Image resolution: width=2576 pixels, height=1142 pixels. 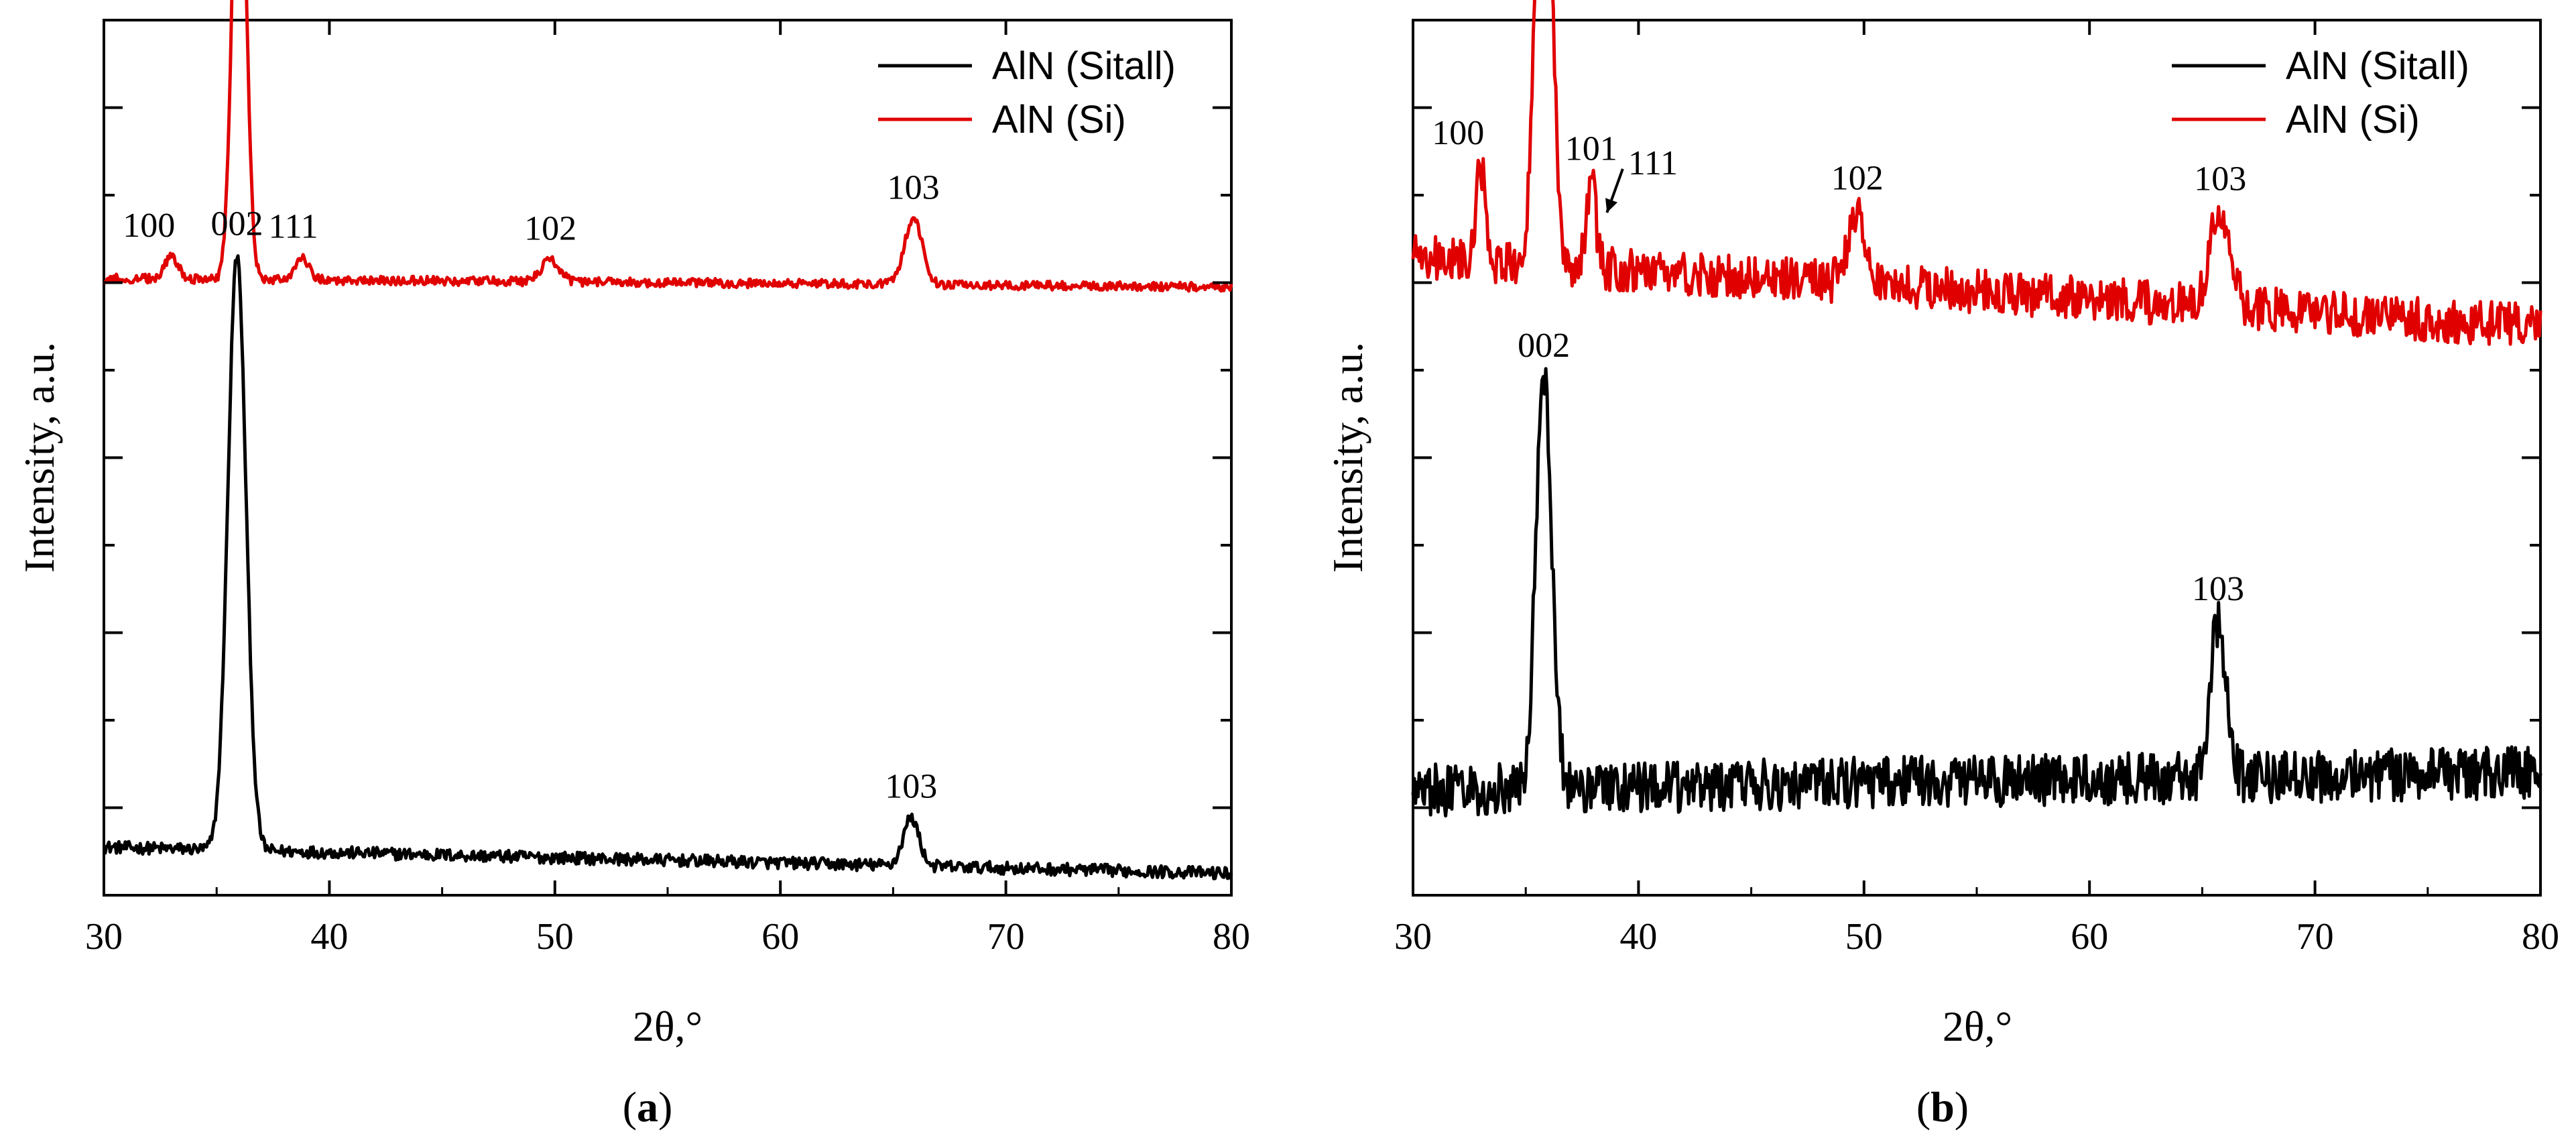 I want to click on legend-a: AlN (Sitall) AlN (Si), so click(x=1027, y=92).